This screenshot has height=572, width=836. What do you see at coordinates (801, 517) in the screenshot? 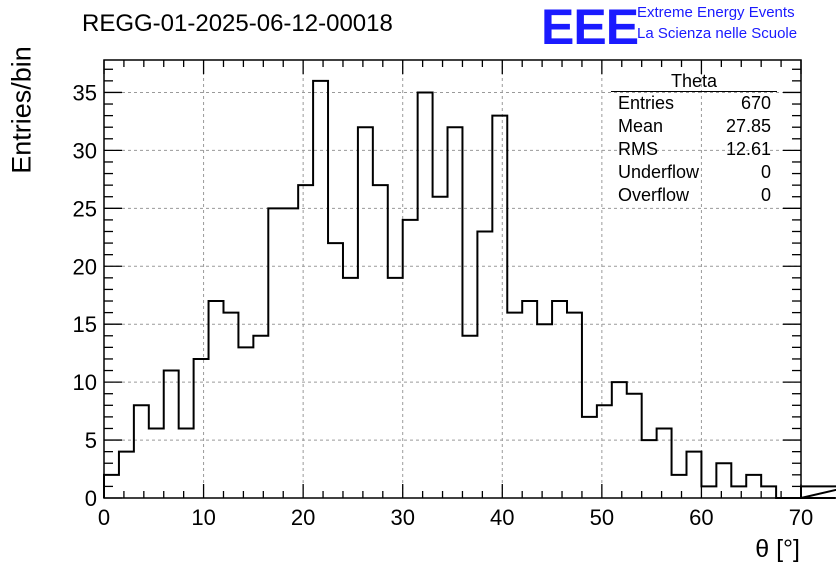
I see `x-tick-label: 70` at bounding box center [801, 517].